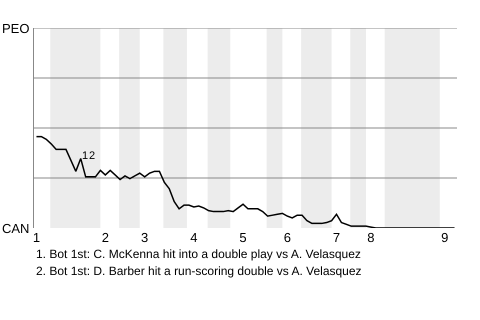 The image size is (480, 320). Describe the element at coordinates (198, 254) in the screenshot. I see `text: 1. Bot 1st: C. McKenna hit into a double play vs A. Velasquez` at that location.